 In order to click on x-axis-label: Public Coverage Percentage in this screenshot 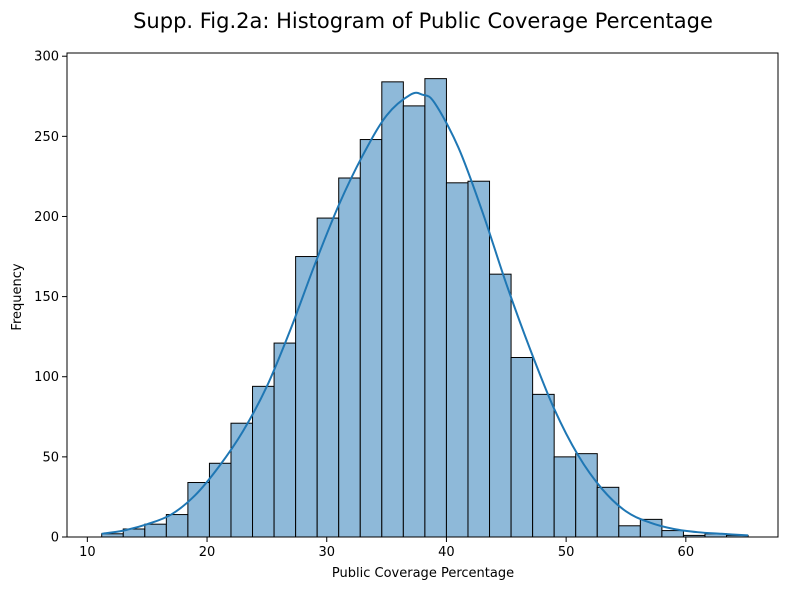, I will do `click(423, 573)`.